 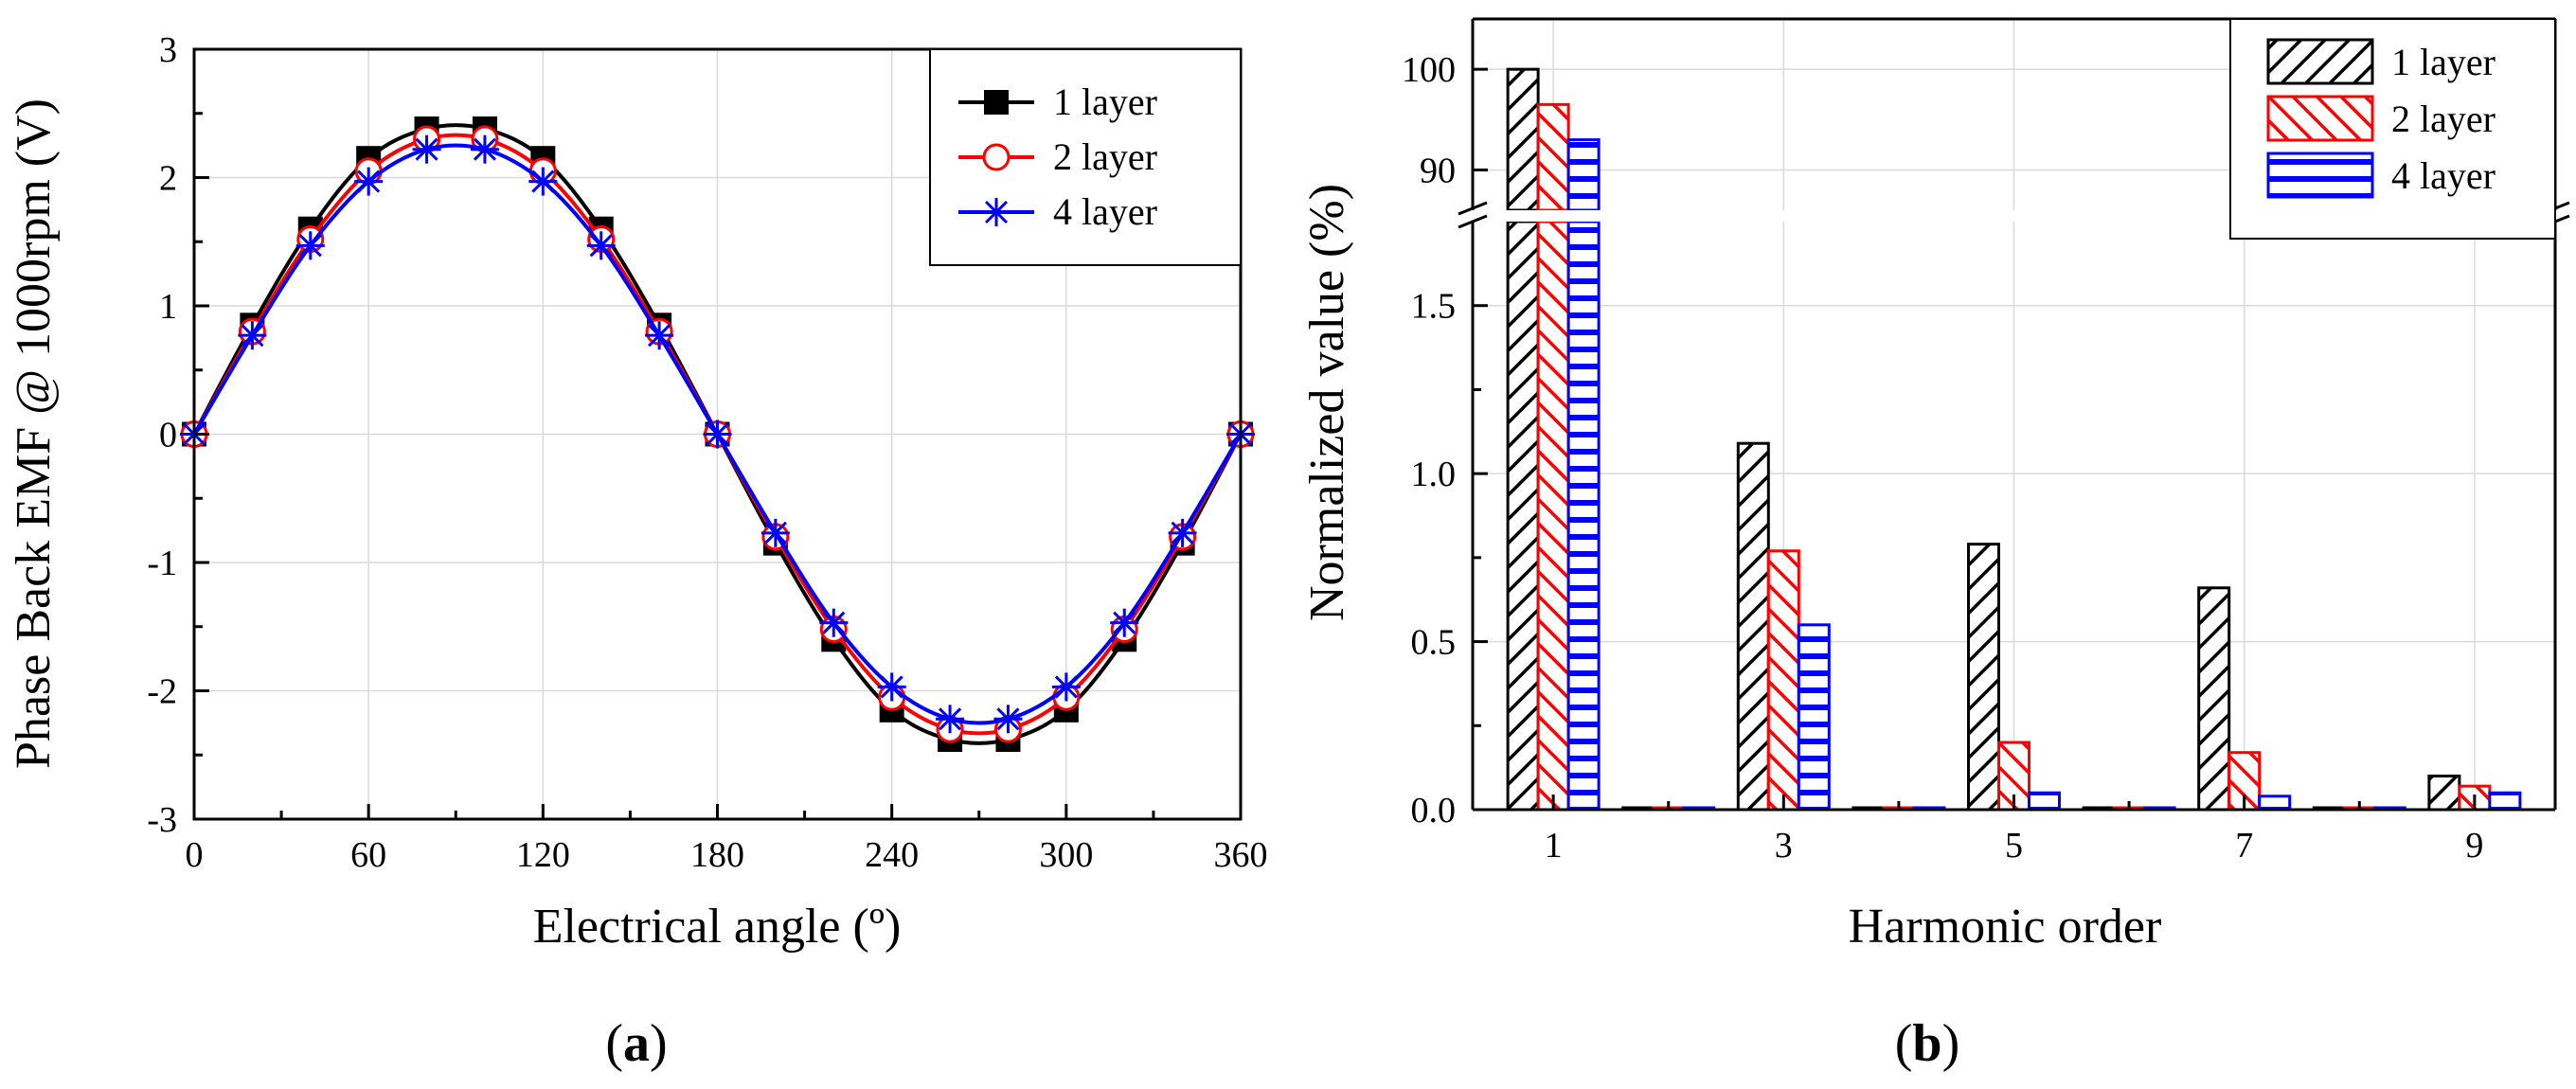 I want to click on b-bar-2-h1, so click(x=1553, y=457).